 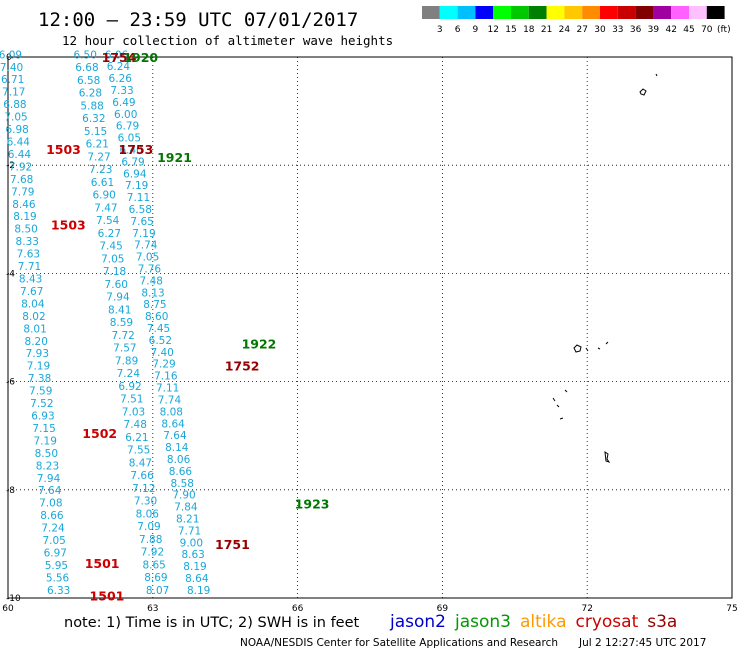 What do you see at coordinates (33, 304) in the screenshot?
I see `wave-height-value: 8.04` at bounding box center [33, 304].